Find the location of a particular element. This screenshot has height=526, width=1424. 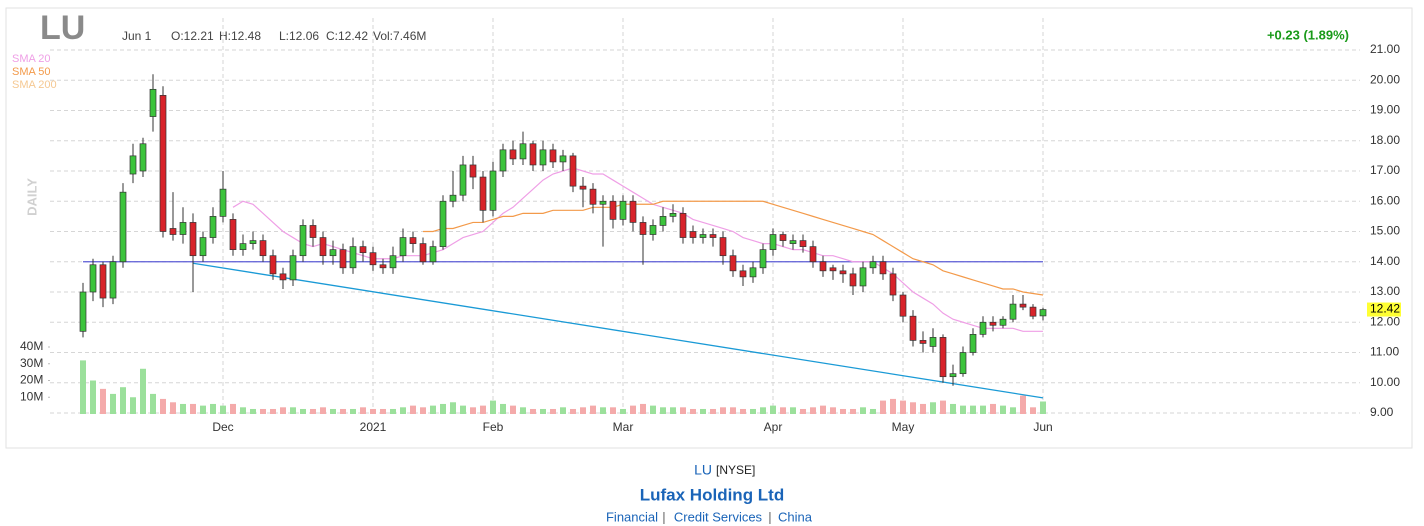

y-tick-label: 13.00 is located at coordinates (1385, 291).